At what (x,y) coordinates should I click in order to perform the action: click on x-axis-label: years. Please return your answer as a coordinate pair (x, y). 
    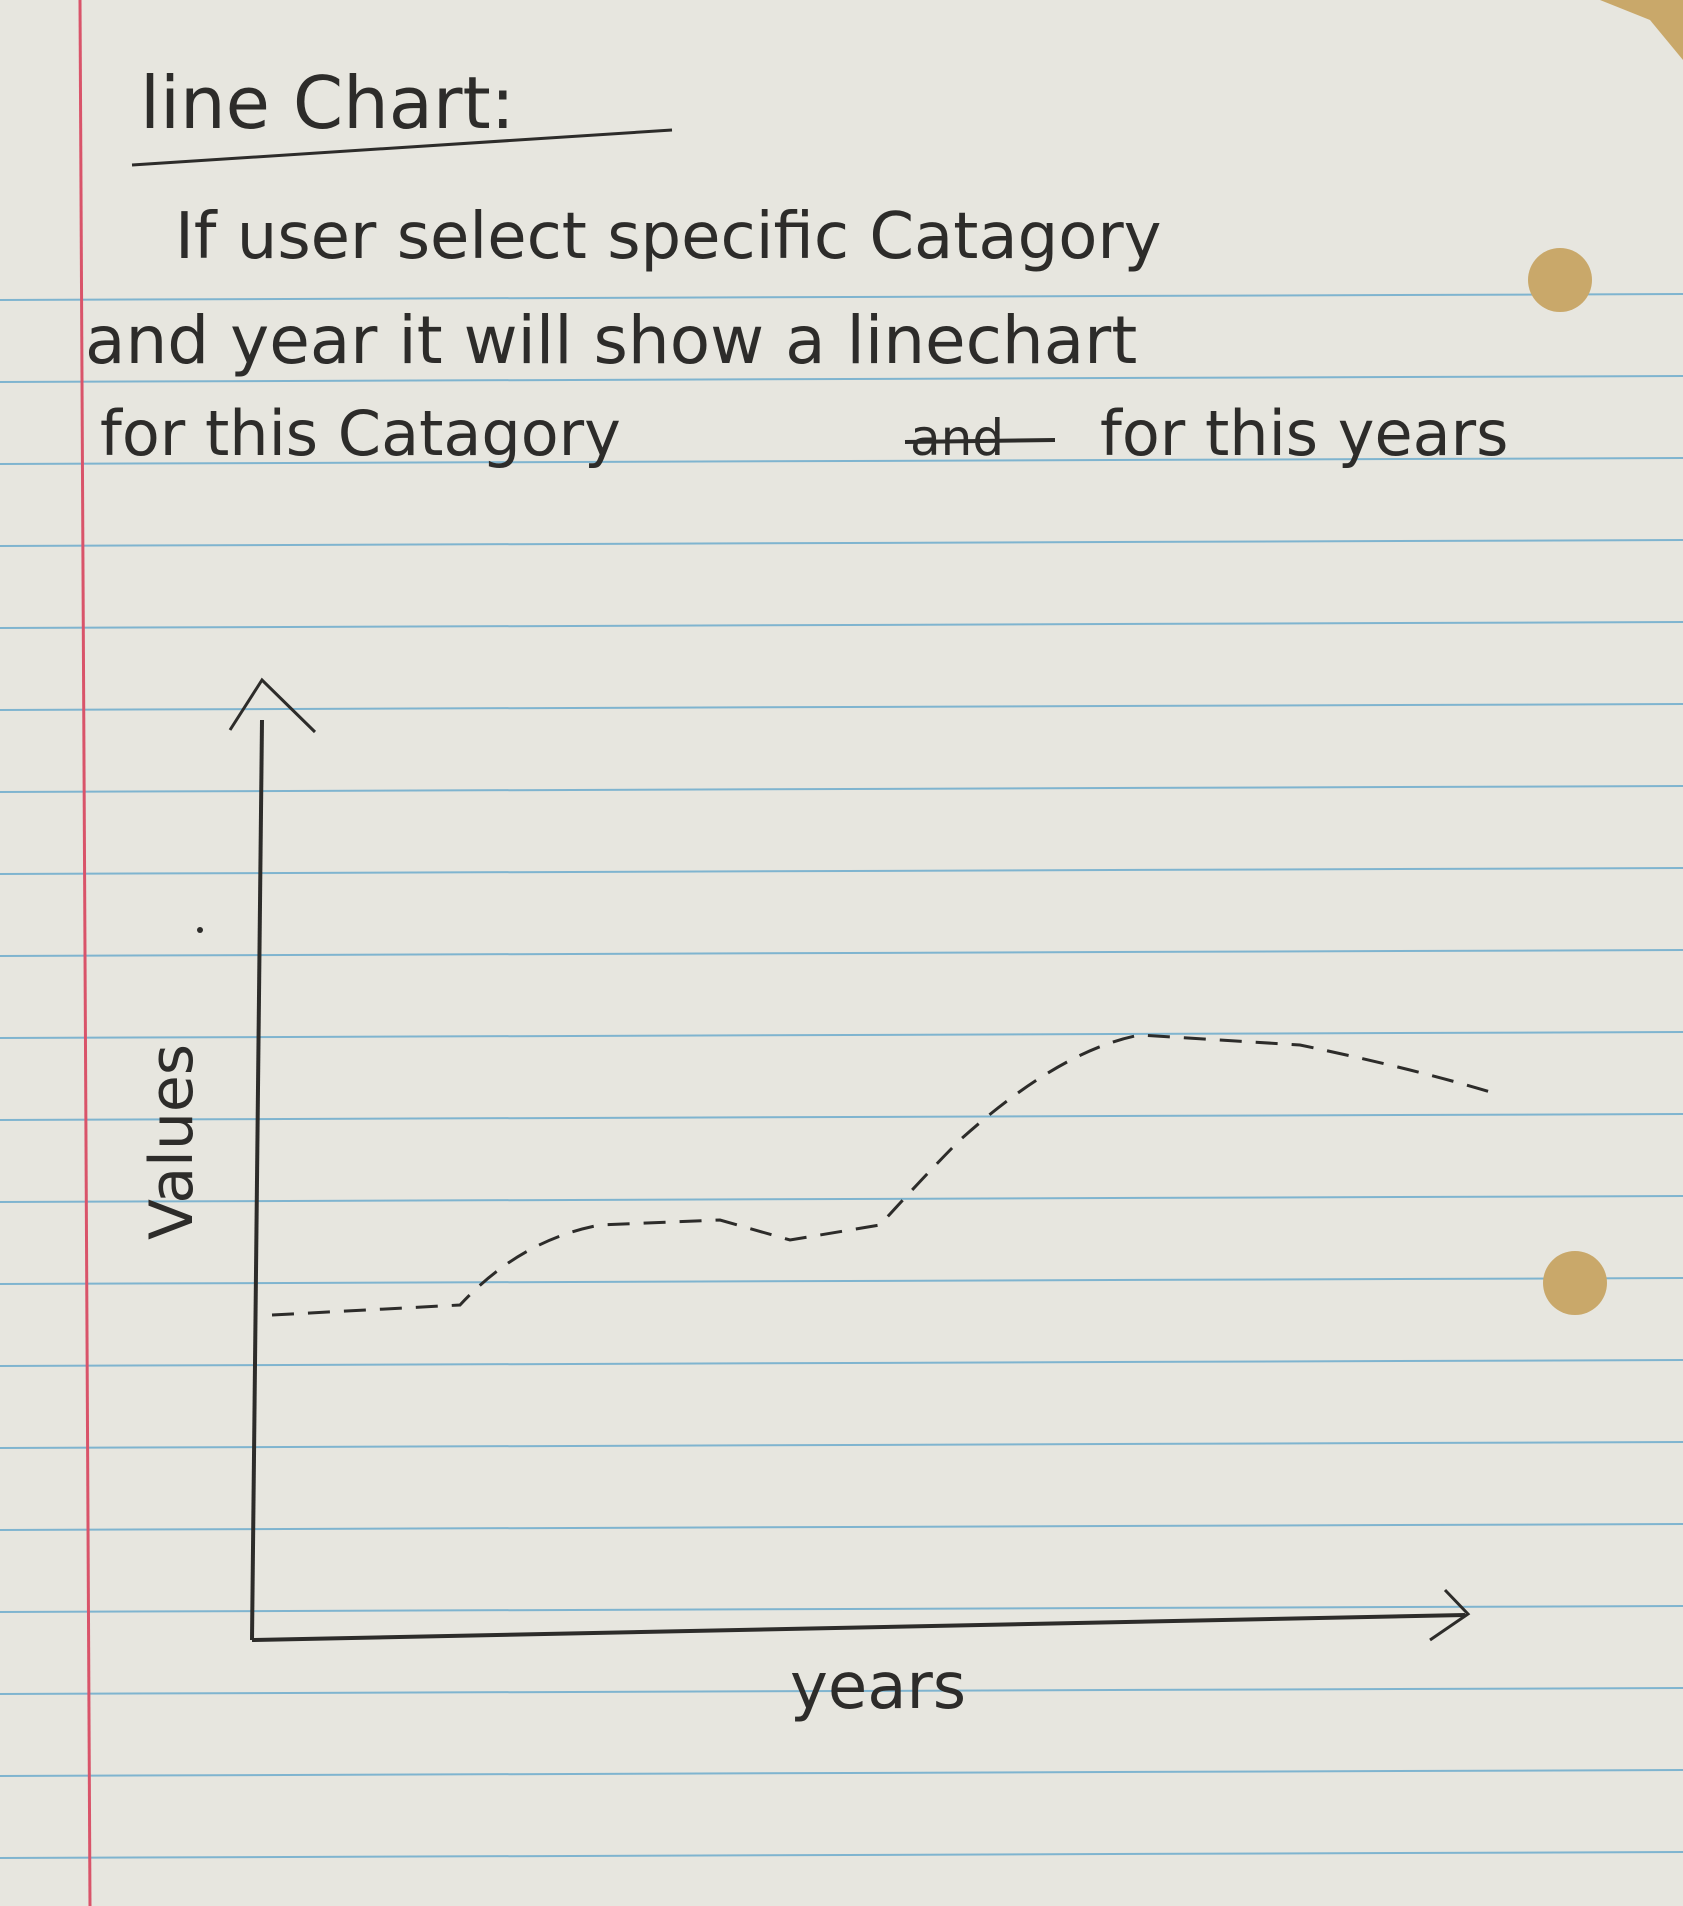
    Looking at the image, I should click on (878, 1687).